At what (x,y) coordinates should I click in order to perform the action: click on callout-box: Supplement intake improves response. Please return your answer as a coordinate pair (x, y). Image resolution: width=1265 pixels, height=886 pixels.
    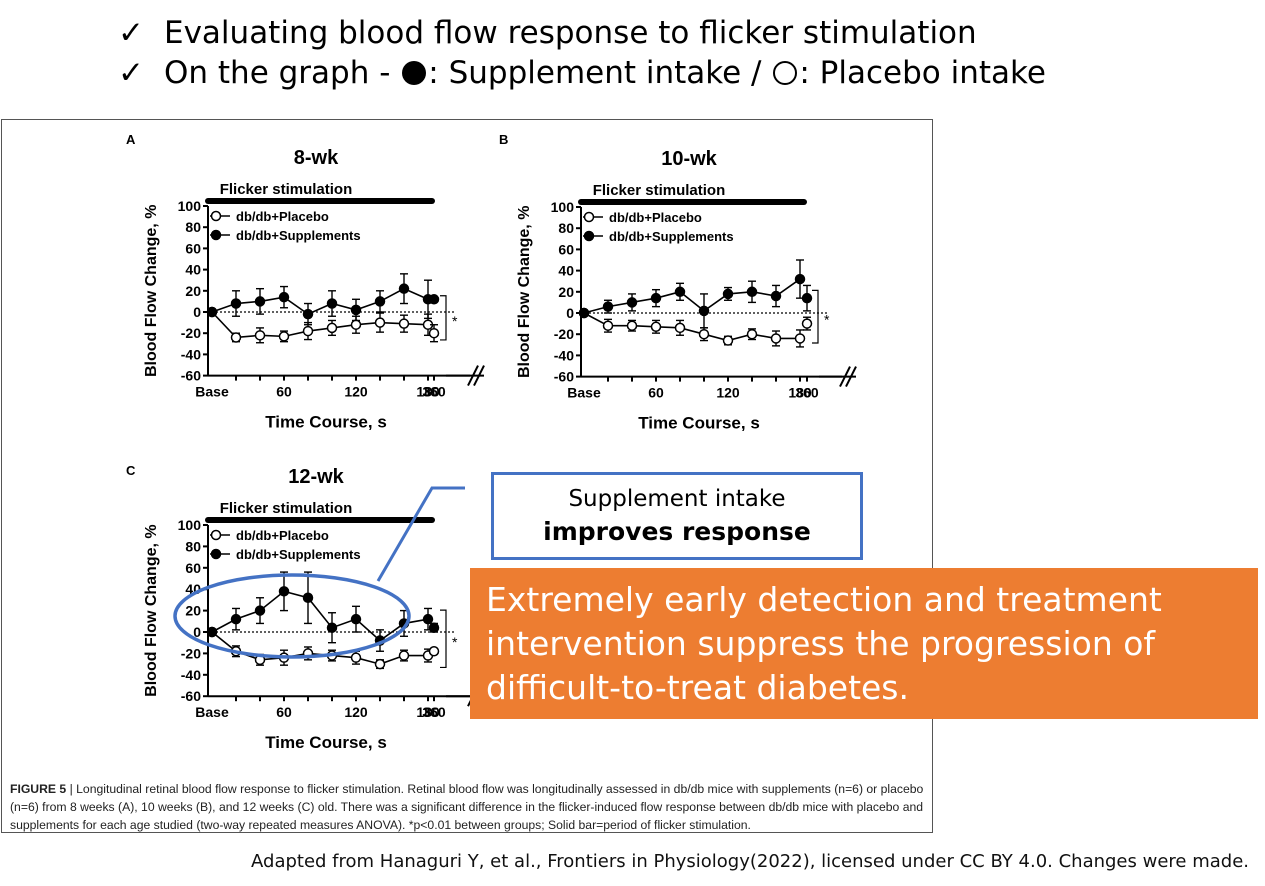
    Looking at the image, I should click on (677, 516).